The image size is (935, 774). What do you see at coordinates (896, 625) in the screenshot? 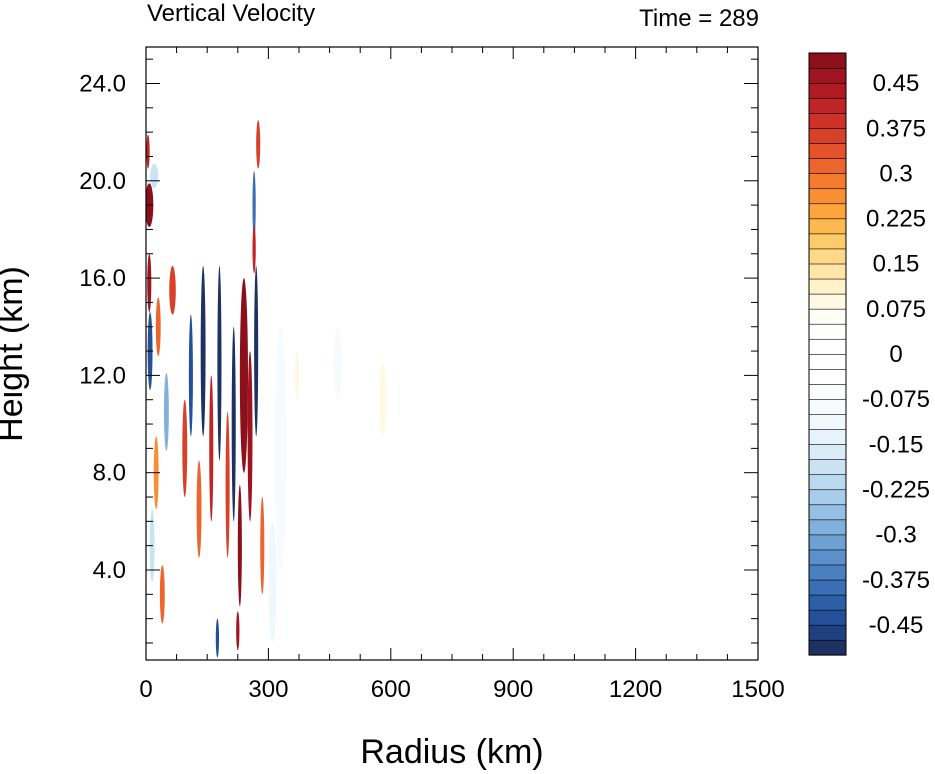
I see `colorbar-label-0: -0.45` at bounding box center [896, 625].